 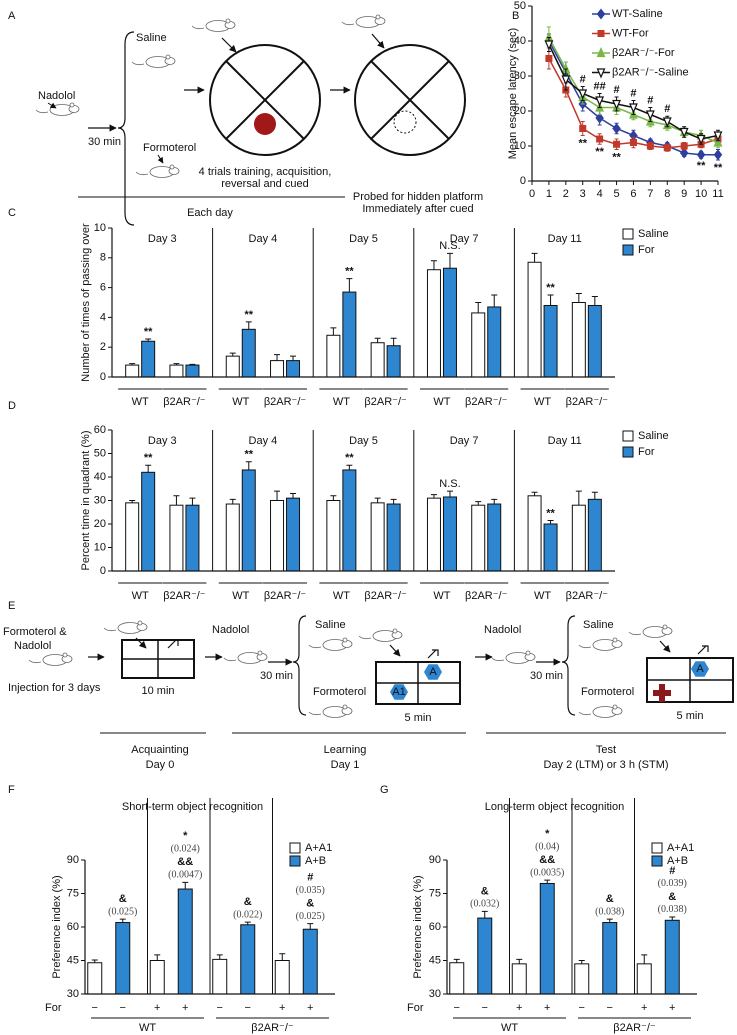 What do you see at coordinates (486, 402) in the screenshot?
I see `x-tick-label: β2AR⁻/⁻` at bounding box center [486, 402].